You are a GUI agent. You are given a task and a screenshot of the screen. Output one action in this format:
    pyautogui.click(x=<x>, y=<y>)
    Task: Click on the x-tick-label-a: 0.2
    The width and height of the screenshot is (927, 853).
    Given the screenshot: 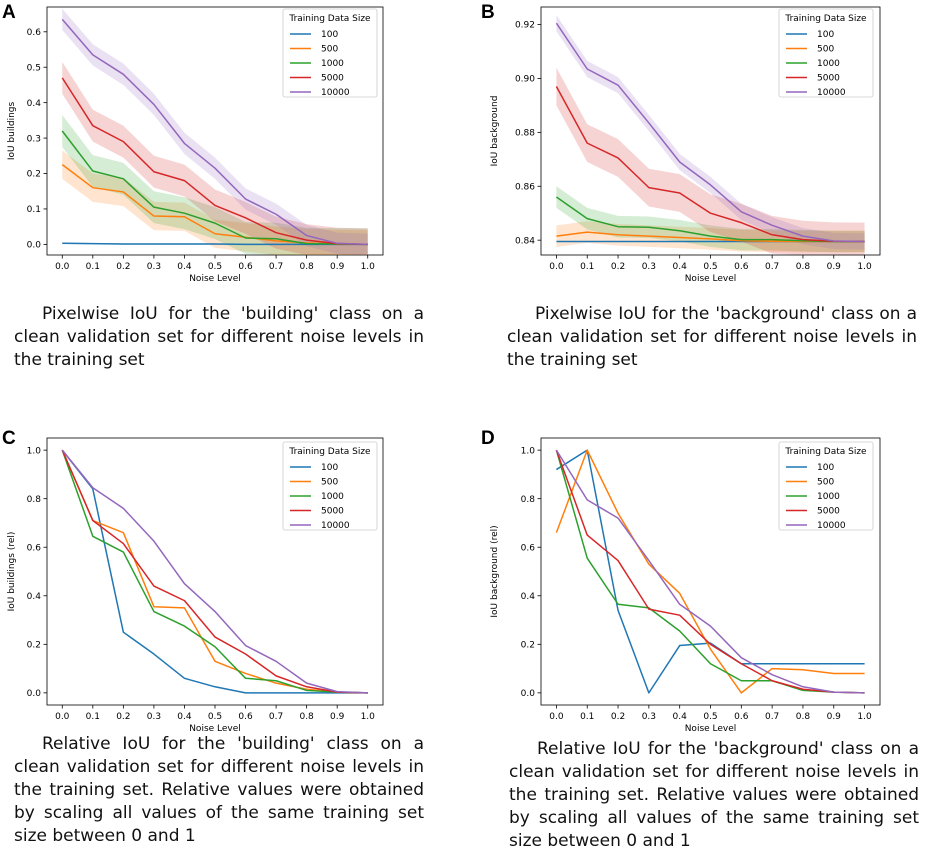 What is the action you would take?
    pyautogui.click(x=123, y=267)
    